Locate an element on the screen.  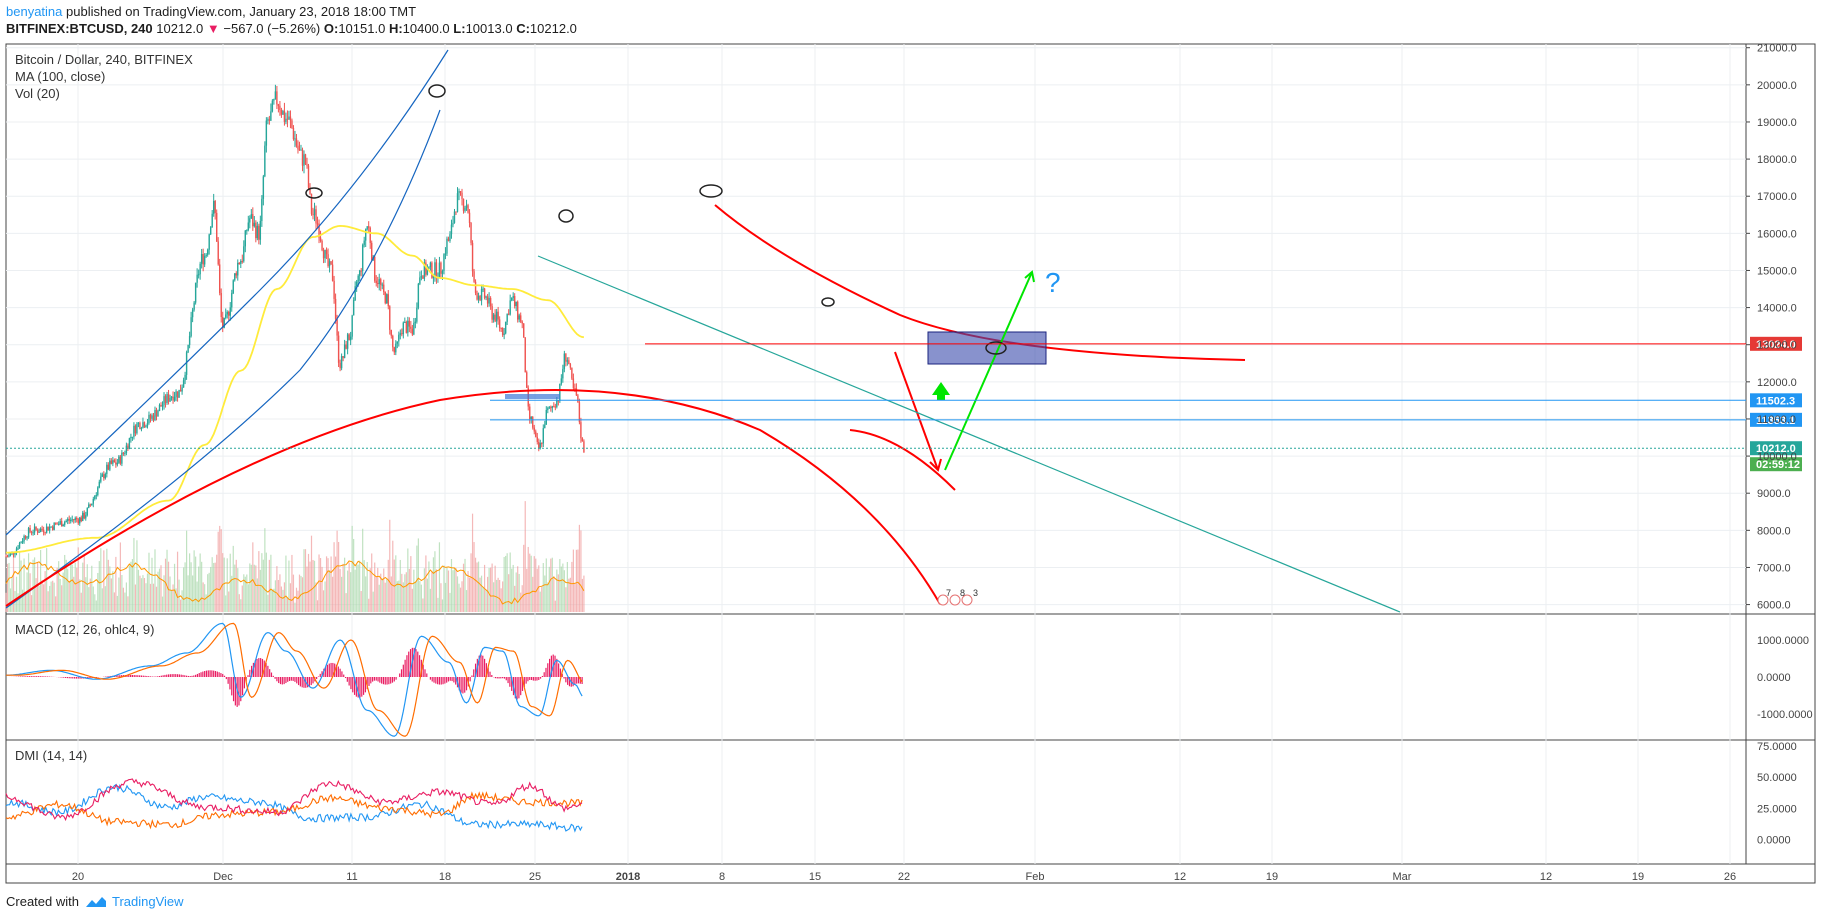
target-circle is located at coordinates (996, 348).